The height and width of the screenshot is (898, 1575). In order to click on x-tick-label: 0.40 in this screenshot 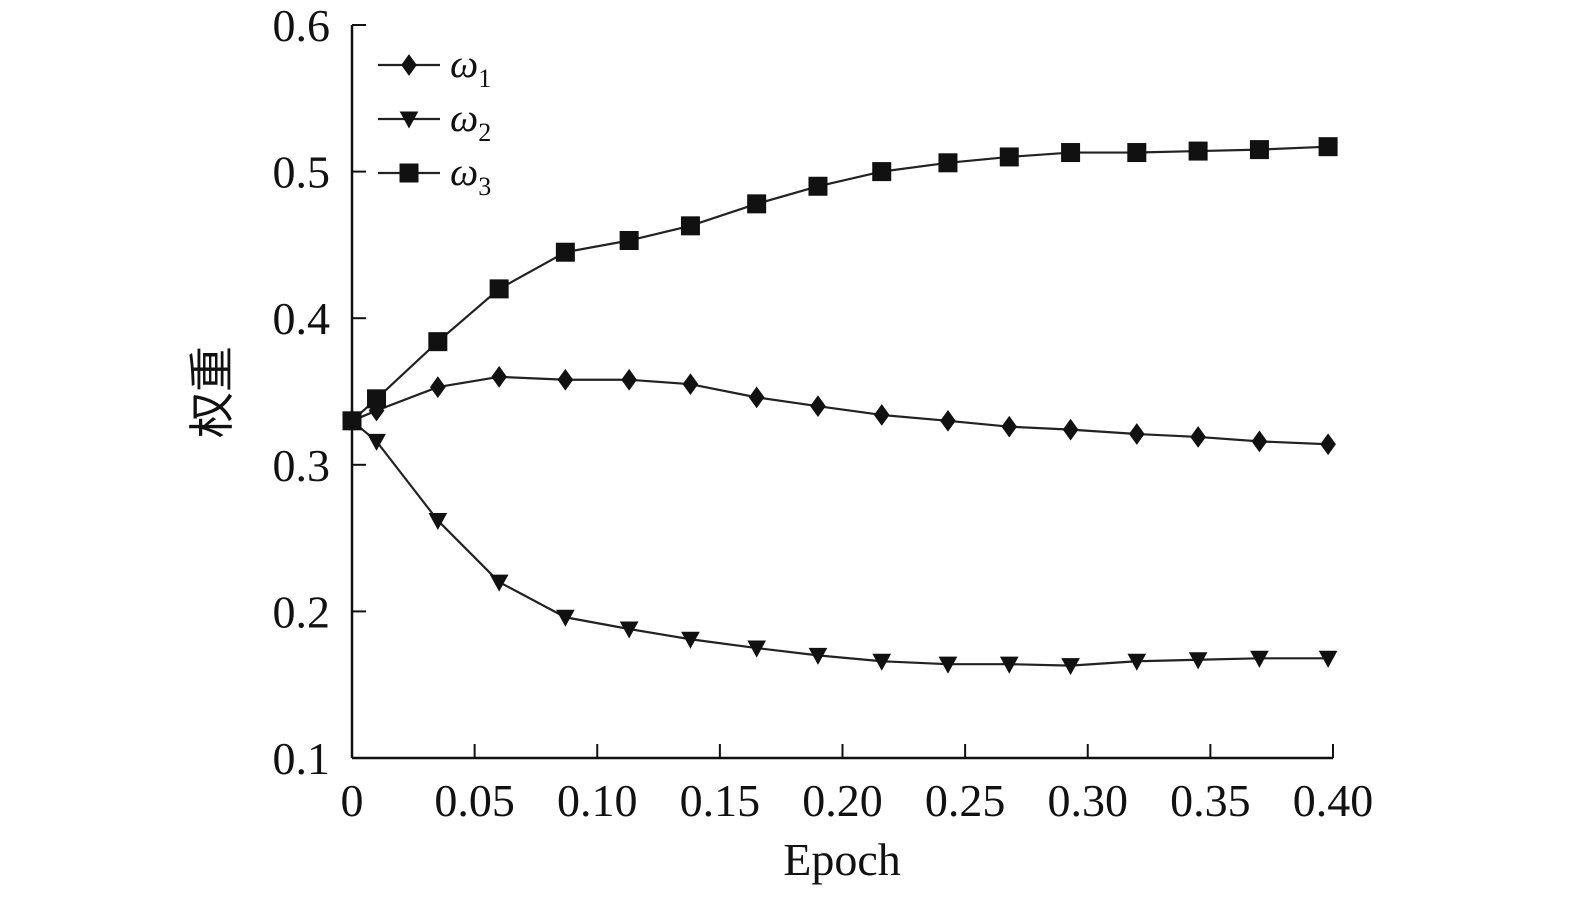, I will do `click(1333, 800)`.